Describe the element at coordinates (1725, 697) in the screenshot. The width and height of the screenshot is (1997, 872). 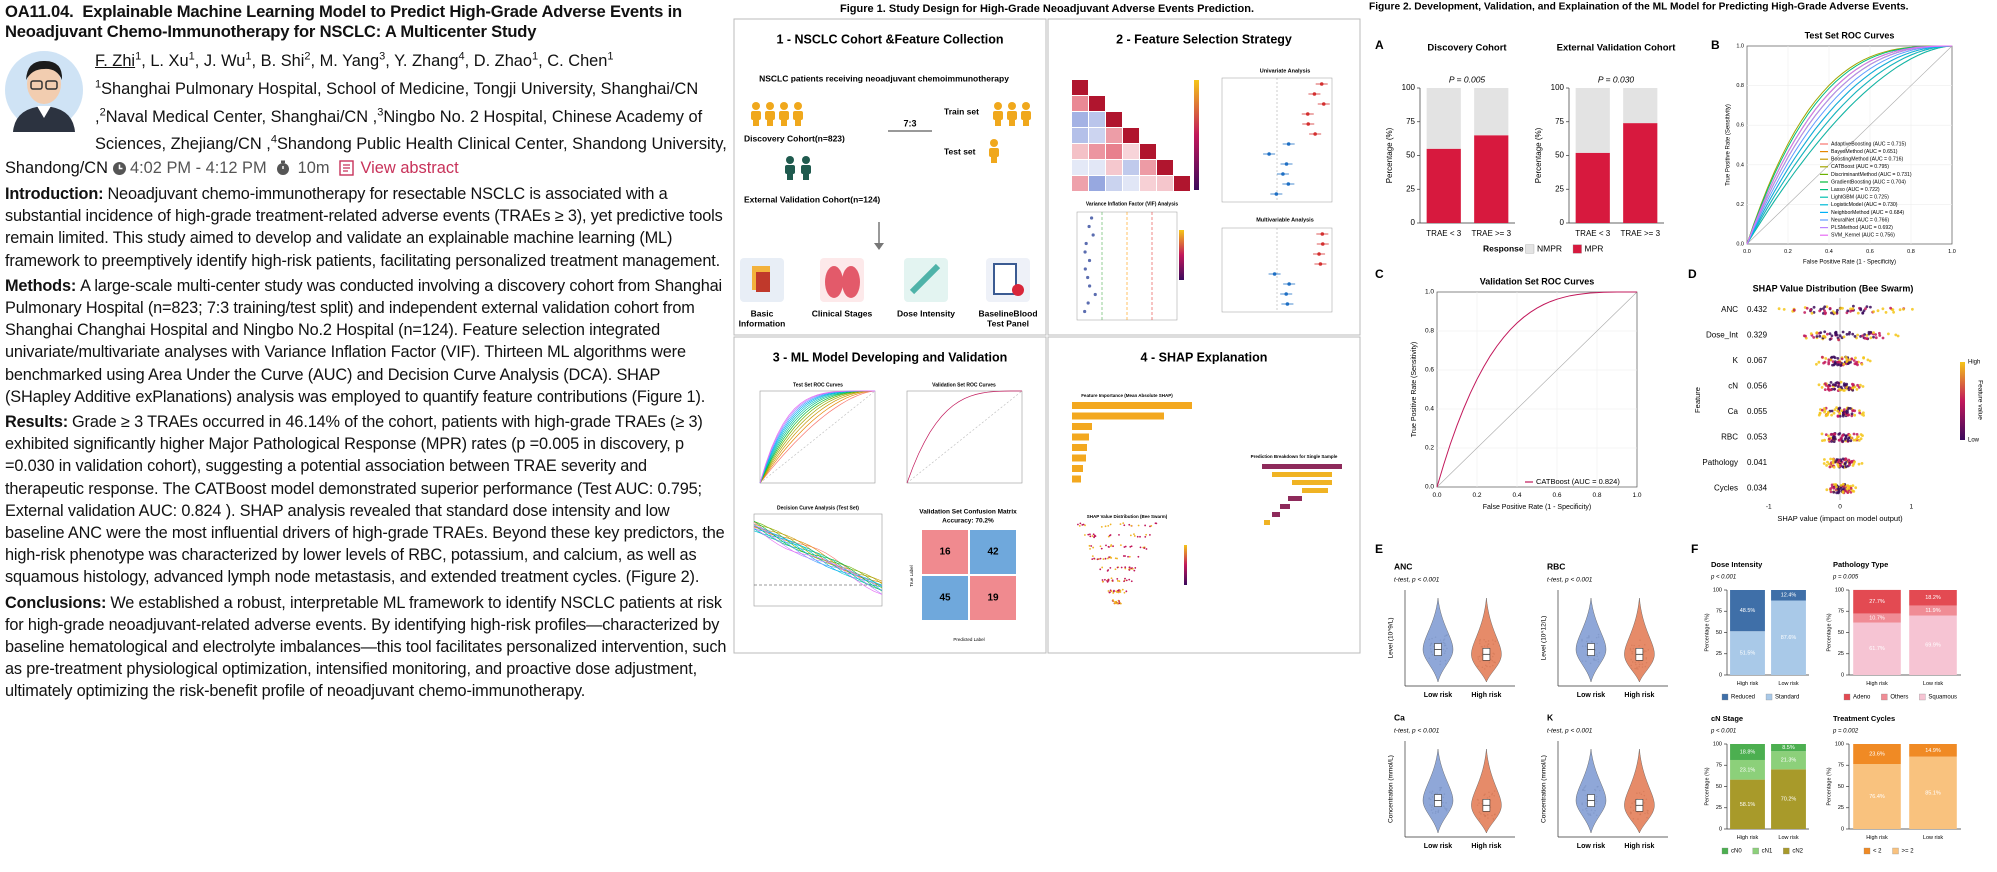
I see `legend-swatch` at that location.